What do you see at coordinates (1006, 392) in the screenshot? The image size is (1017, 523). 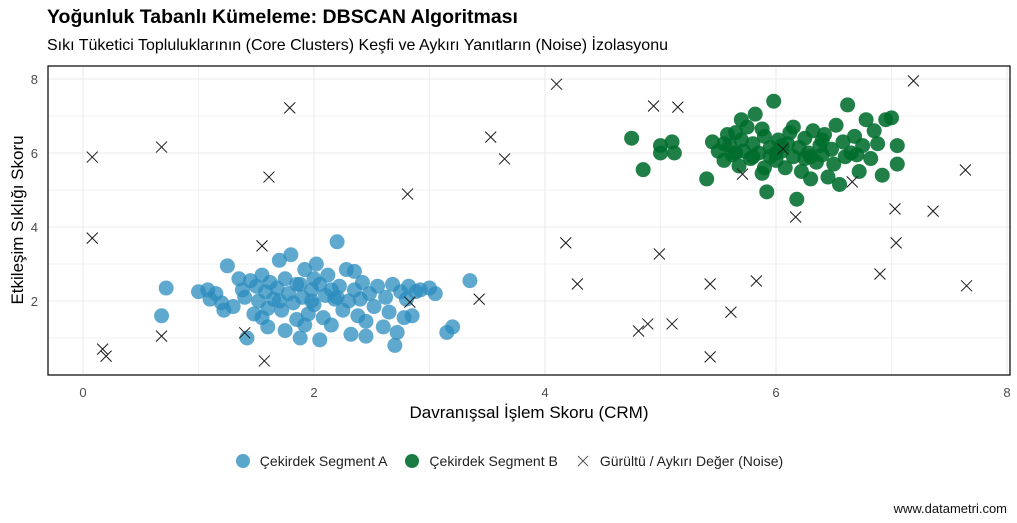 I see `x-tick-label: 8` at bounding box center [1006, 392].